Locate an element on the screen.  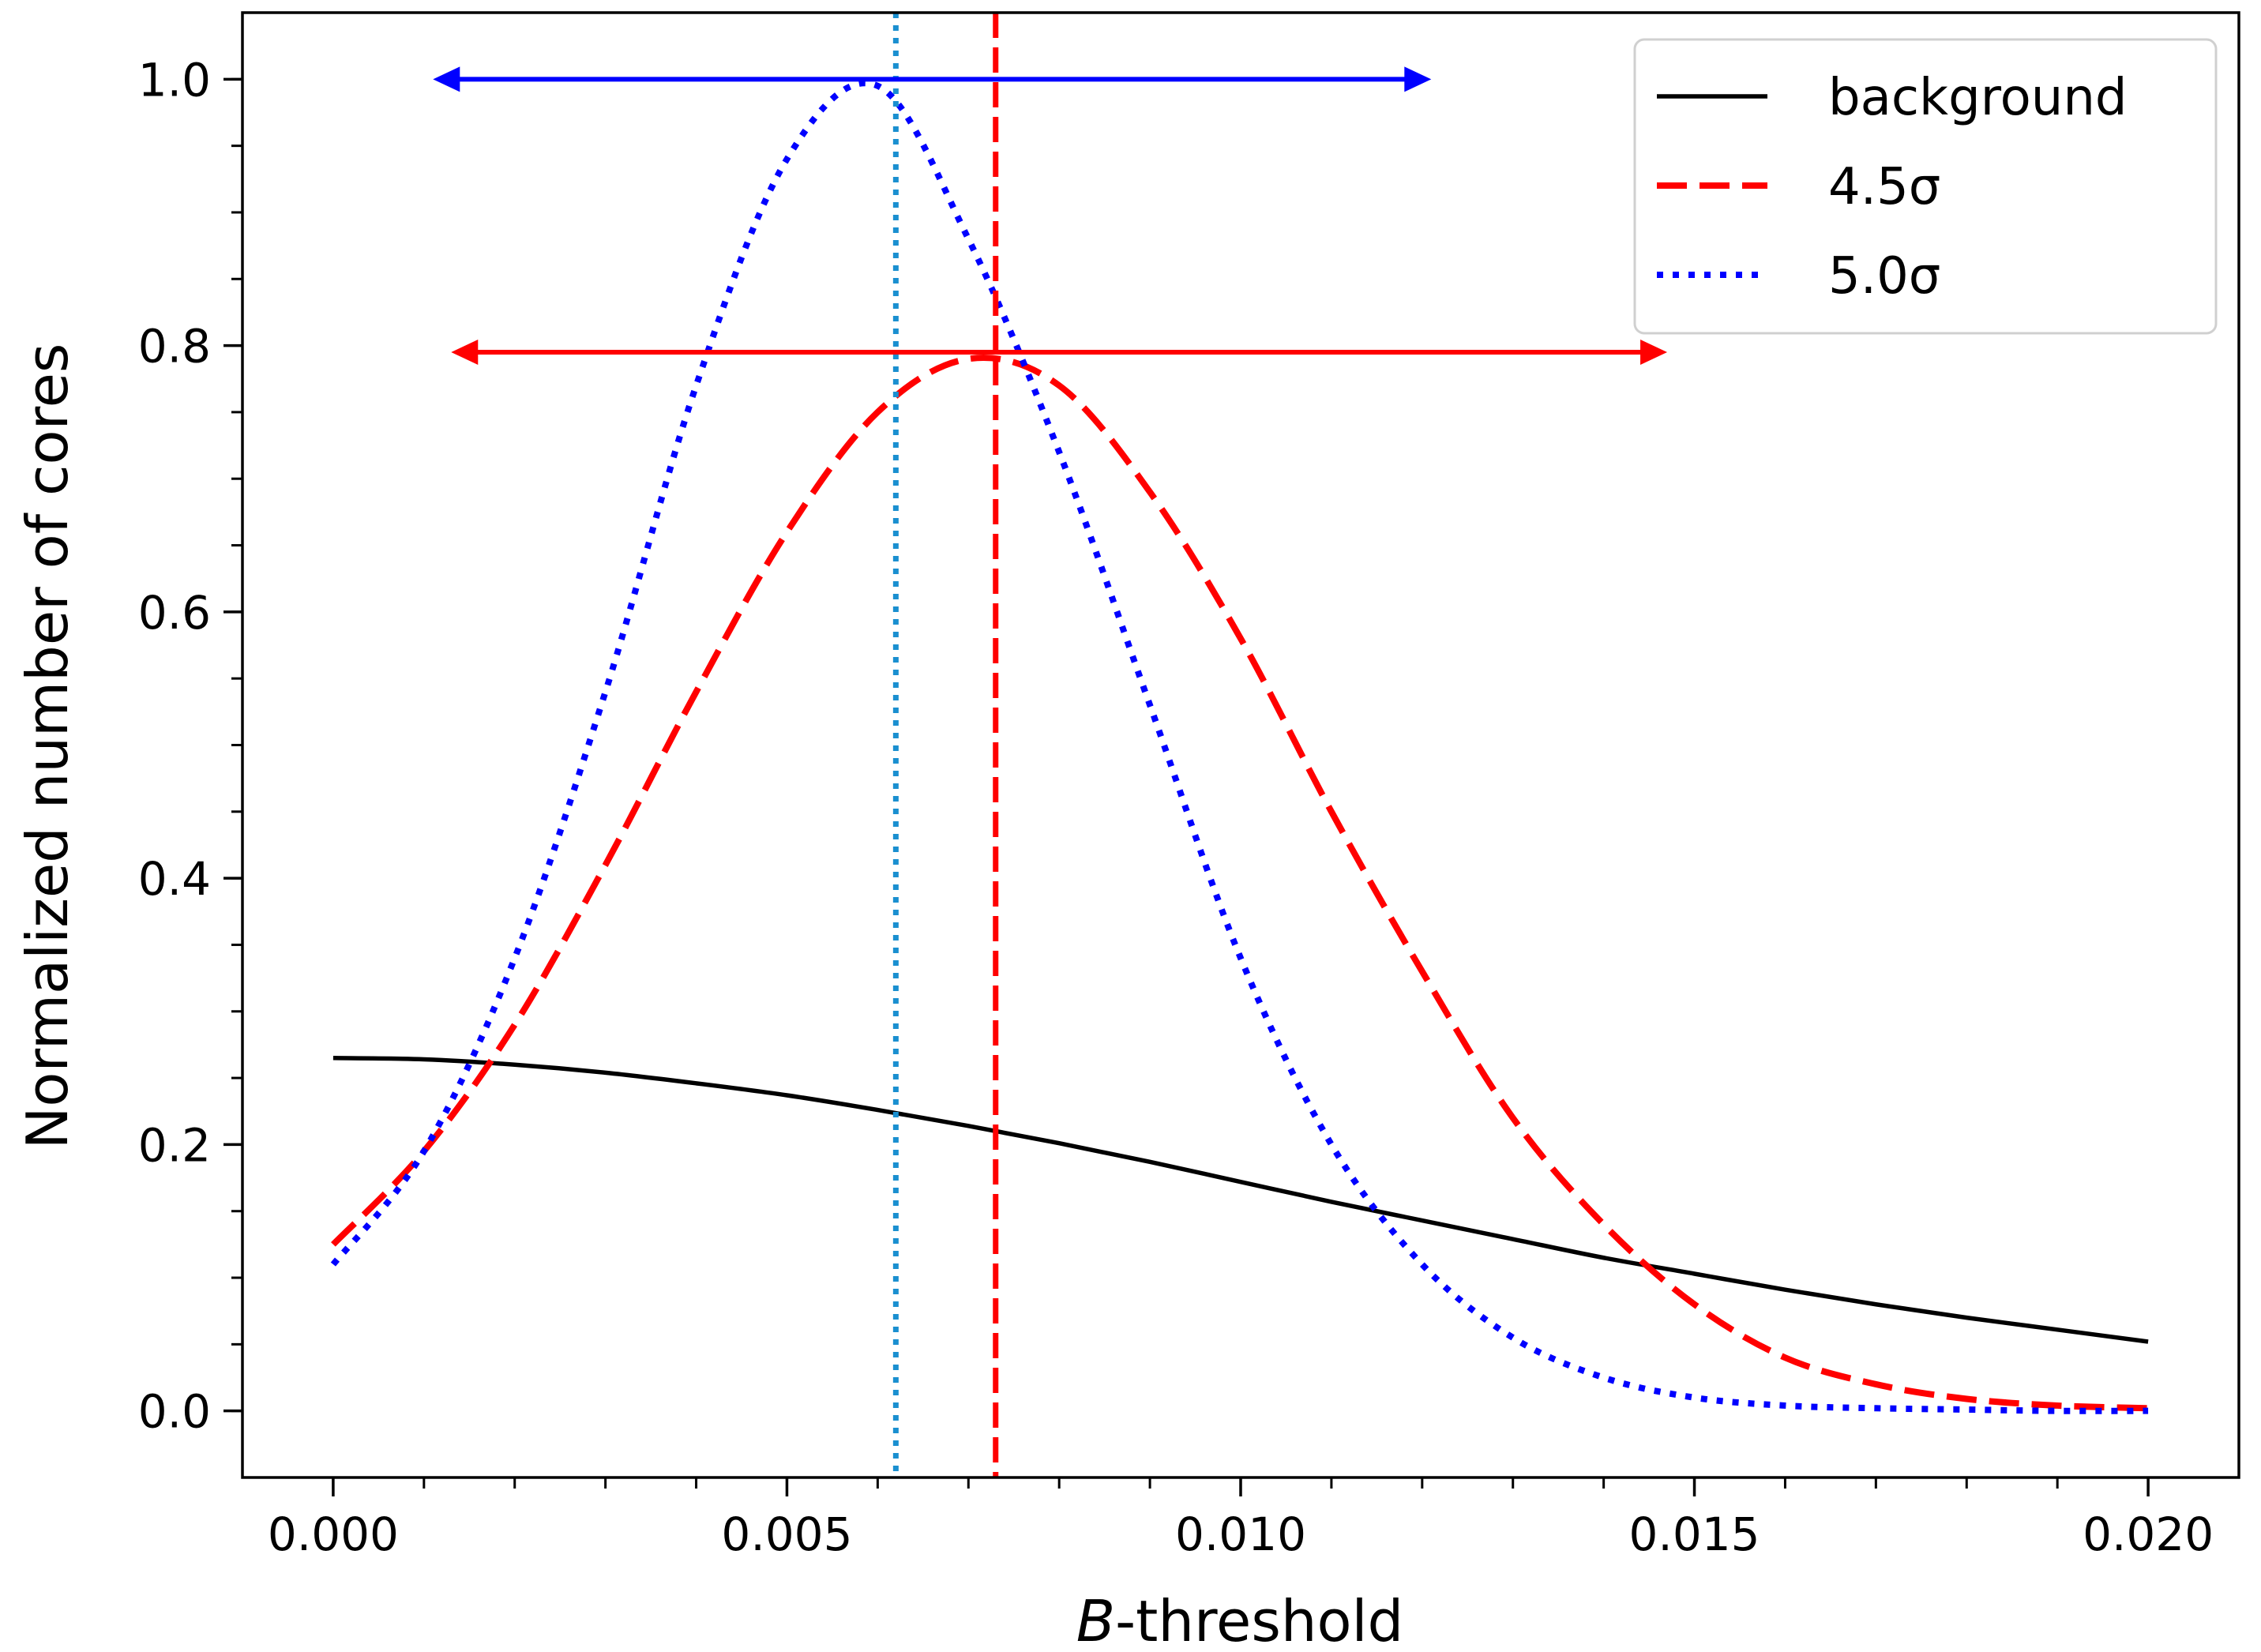
x-axis-title: B-threshold is located at coordinates (1239, 1620).